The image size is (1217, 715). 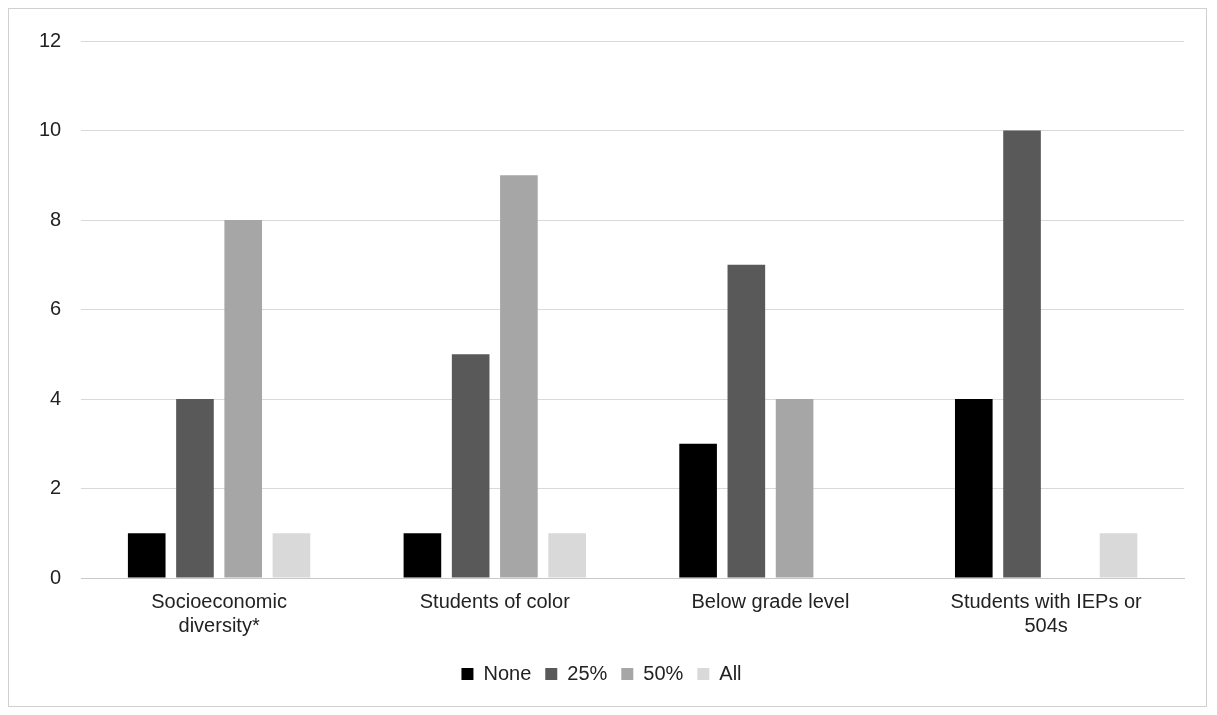 What do you see at coordinates (770, 600) in the screenshot?
I see `x-tick-label: Below grade level` at bounding box center [770, 600].